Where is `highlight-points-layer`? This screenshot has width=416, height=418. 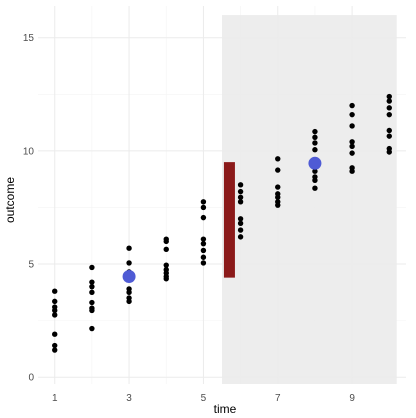 highlight-points-layer is located at coordinates (222, 219).